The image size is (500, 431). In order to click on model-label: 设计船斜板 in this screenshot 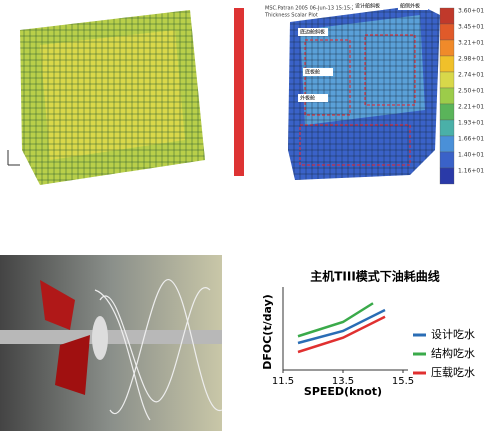, I will do `click(367, 6)`.